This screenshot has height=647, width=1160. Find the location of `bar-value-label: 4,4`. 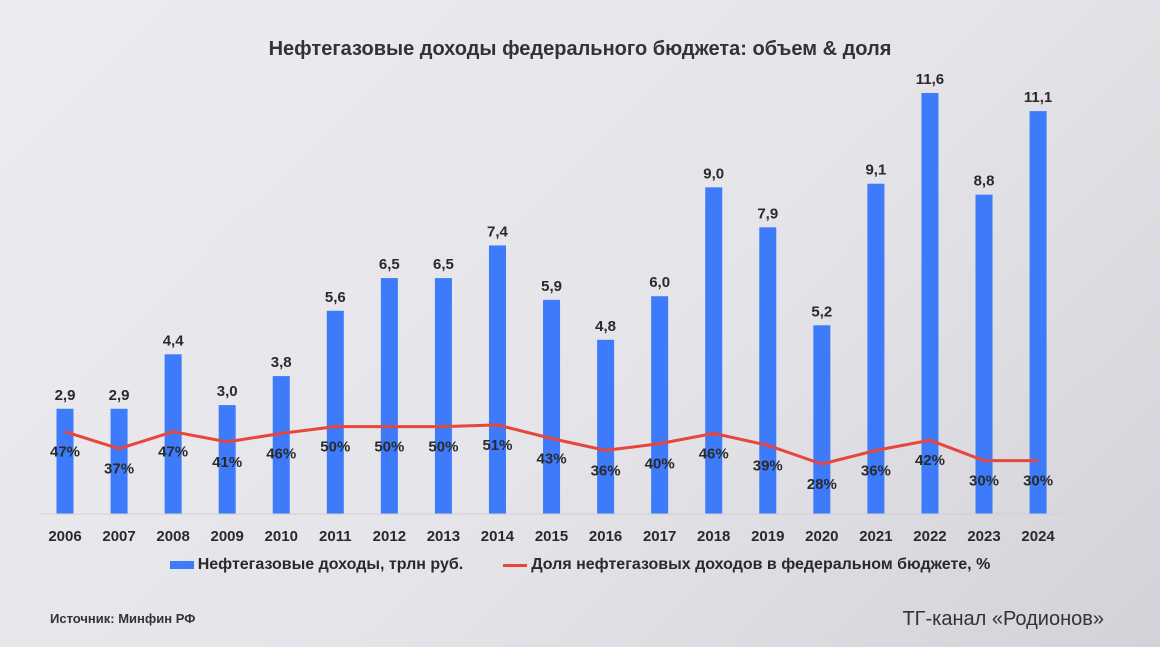

bar-value-label: 4,4 is located at coordinates (174, 340).